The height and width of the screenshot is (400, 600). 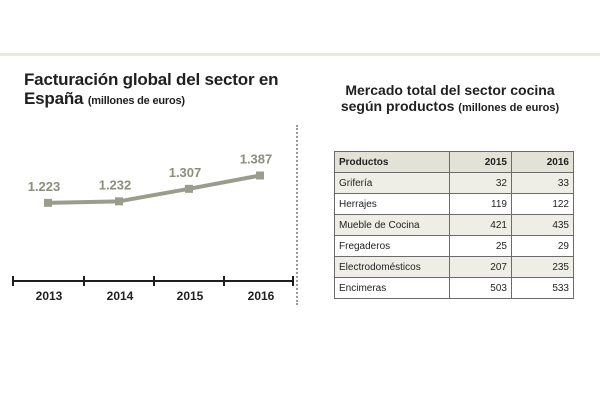 I want to click on product-name: Encimeras, so click(x=392, y=288).